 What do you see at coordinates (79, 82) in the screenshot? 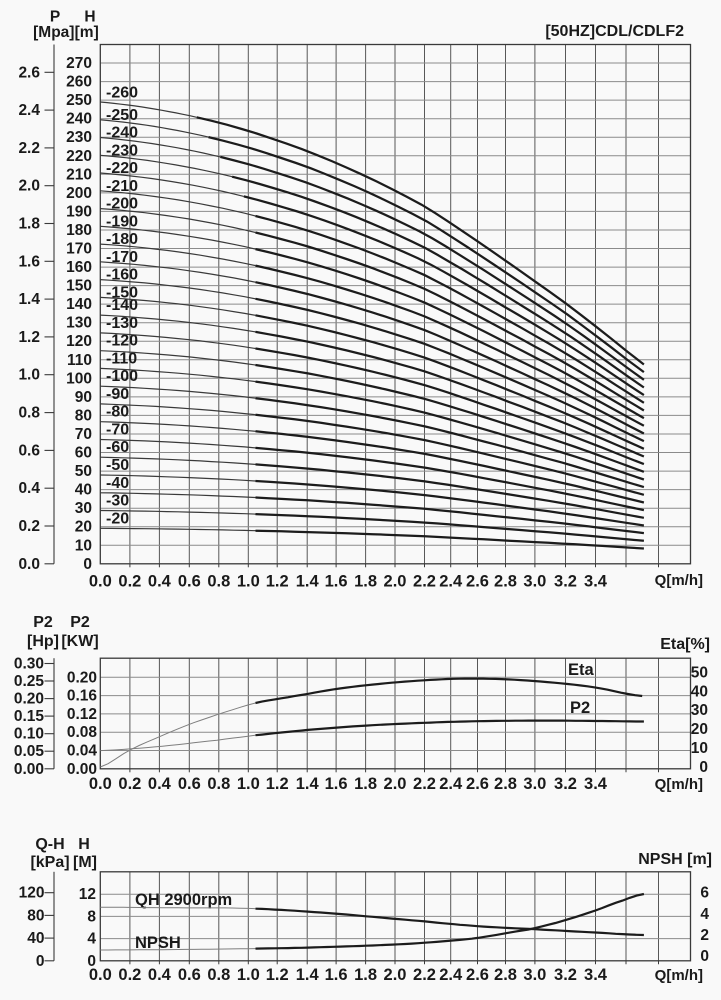
I see `svg-text: 260` at bounding box center [79, 82].